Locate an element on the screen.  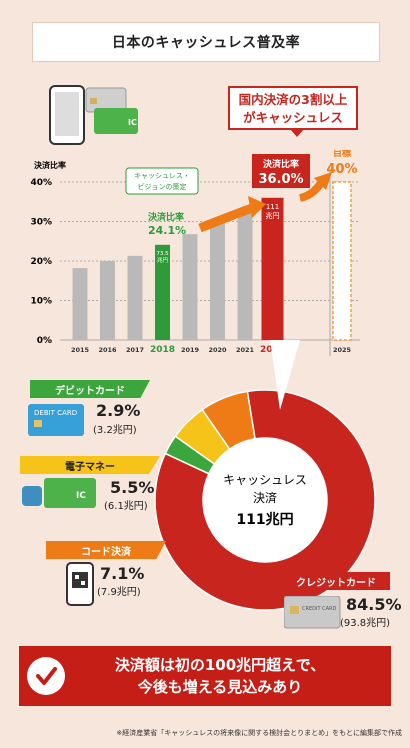
y2022-bar-text: 111 is located at coordinates (272, 207).